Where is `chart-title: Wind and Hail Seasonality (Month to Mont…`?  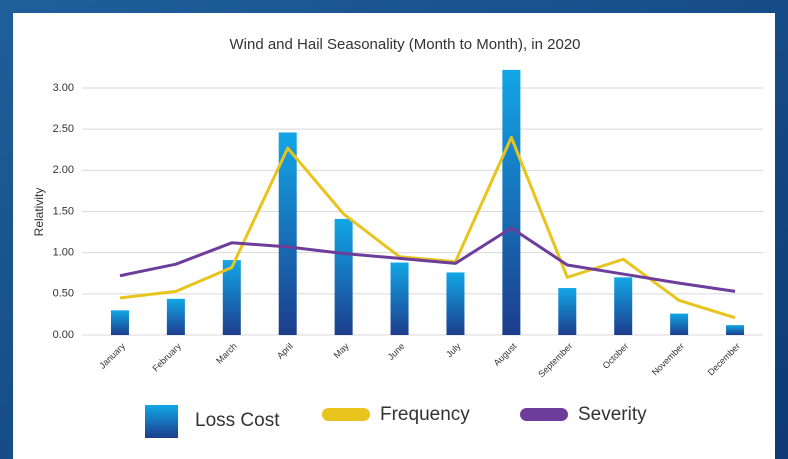
chart-title: Wind and Hail Seasonality (Month to Mont… is located at coordinates (404, 44).